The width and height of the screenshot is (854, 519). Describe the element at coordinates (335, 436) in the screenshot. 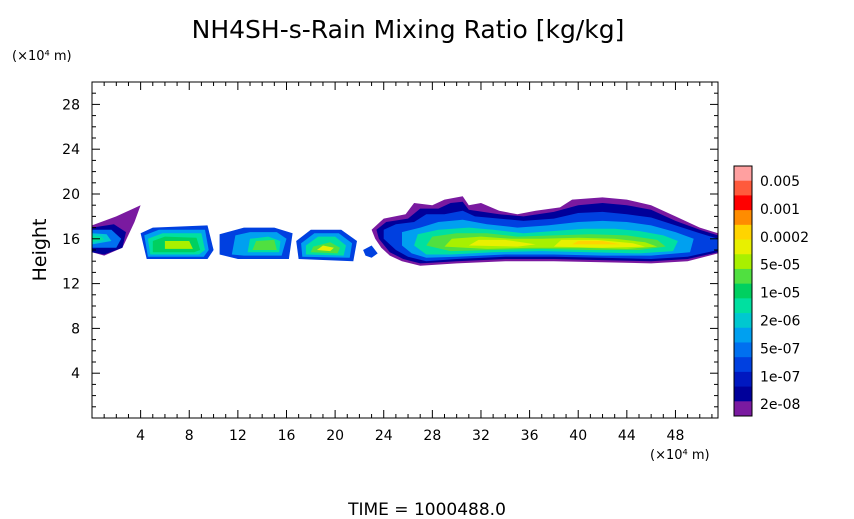

I see `x-tick-label: 20` at that location.